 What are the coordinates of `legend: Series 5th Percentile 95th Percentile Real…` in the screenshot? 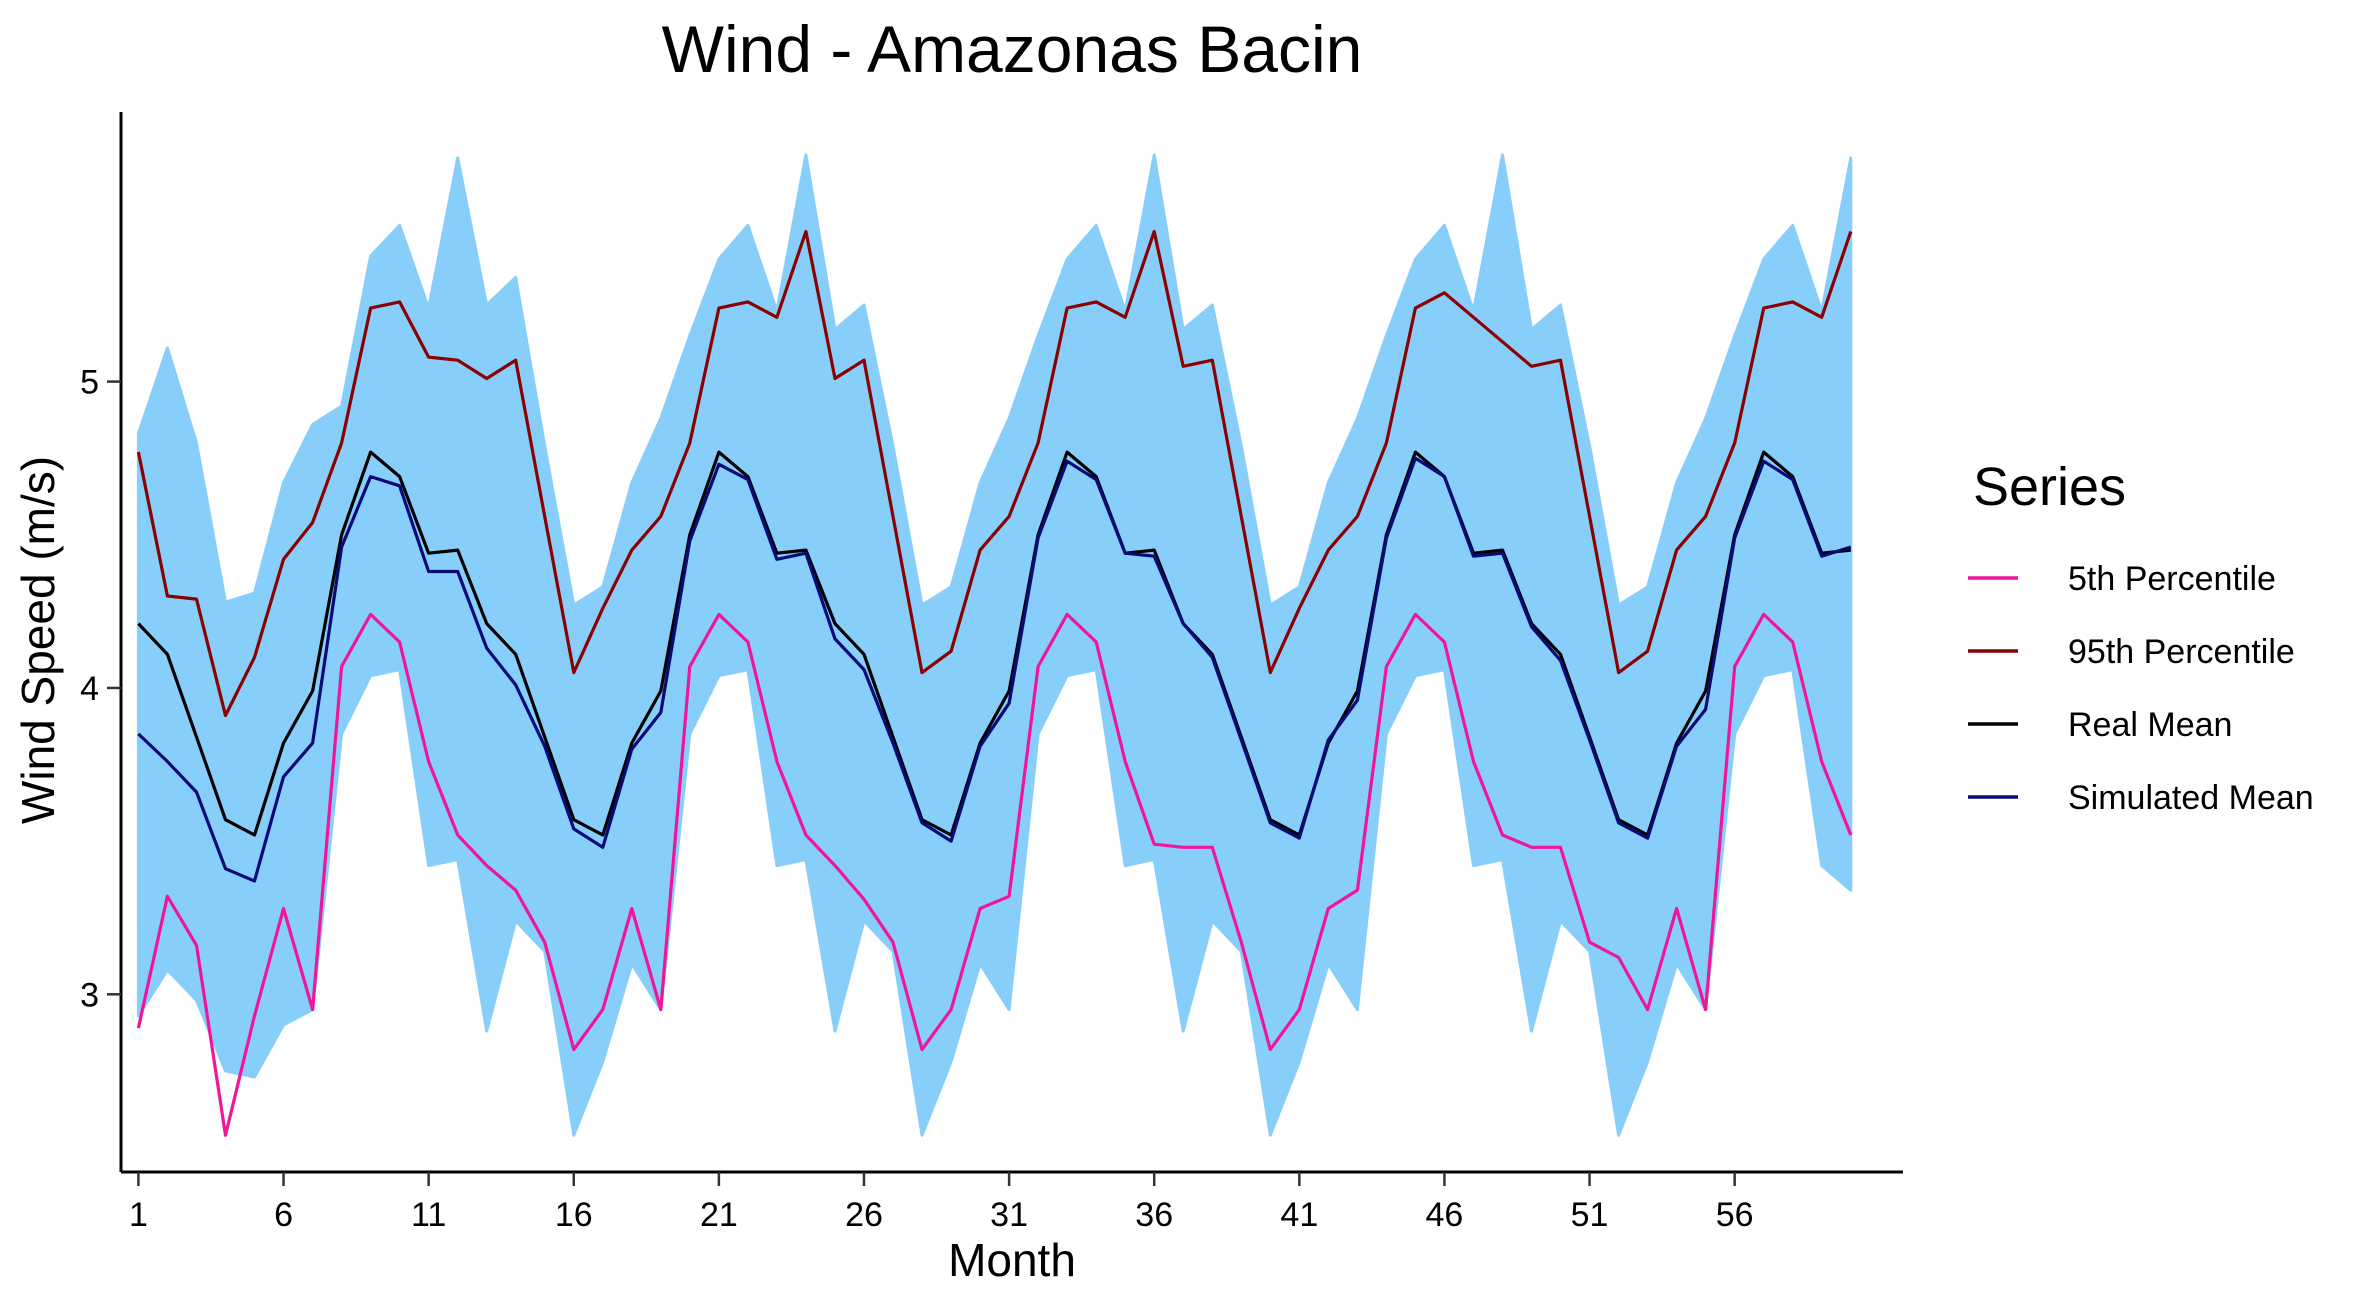 It's located at (2141, 637).